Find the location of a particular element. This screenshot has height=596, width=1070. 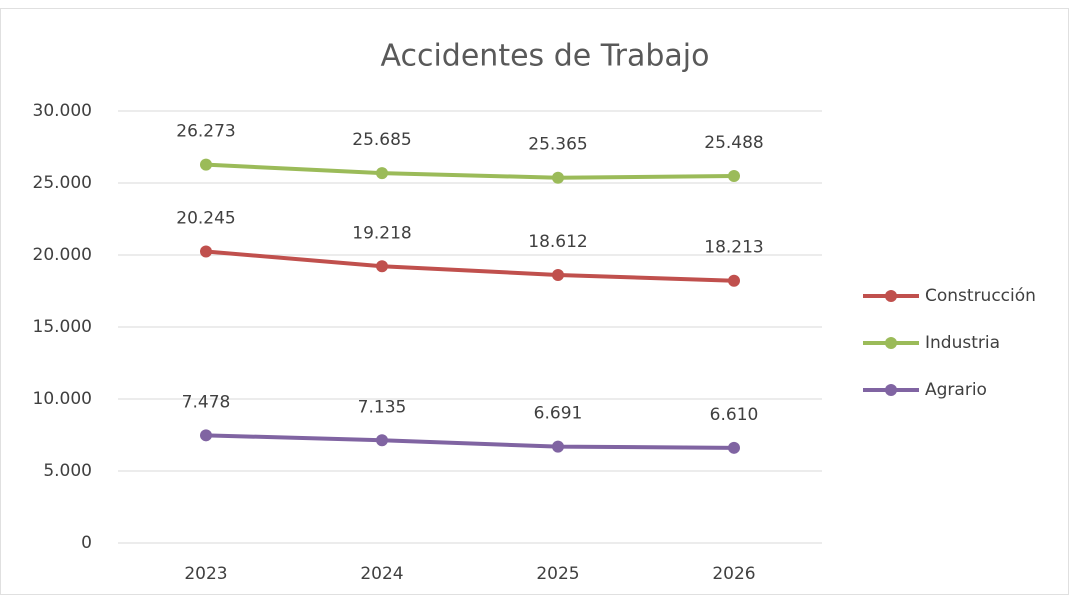

data-label: 19.218 is located at coordinates (381, 233).